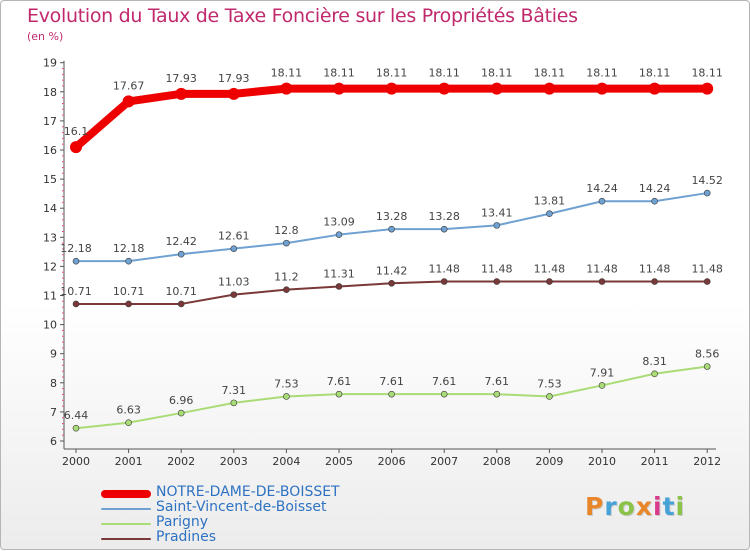 This screenshot has height=551, width=750. I want to click on y-tick-label: 8, so click(53, 383).